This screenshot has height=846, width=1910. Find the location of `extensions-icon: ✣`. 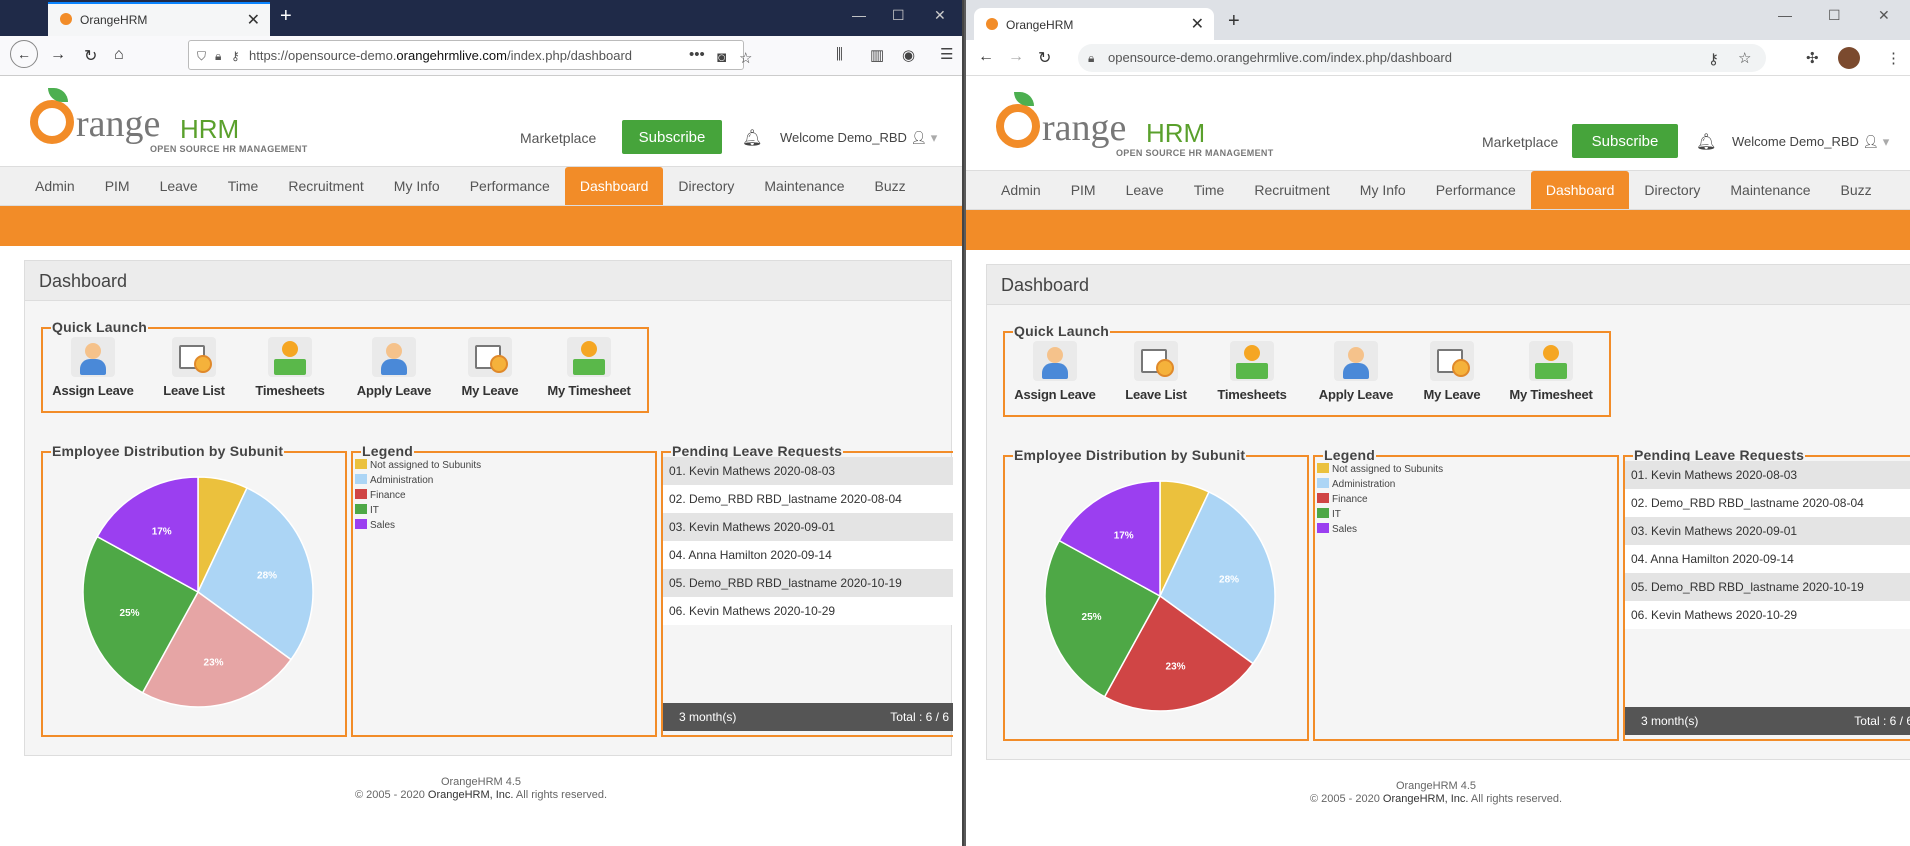

extensions-icon: ✣ is located at coordinates (1812, 58).